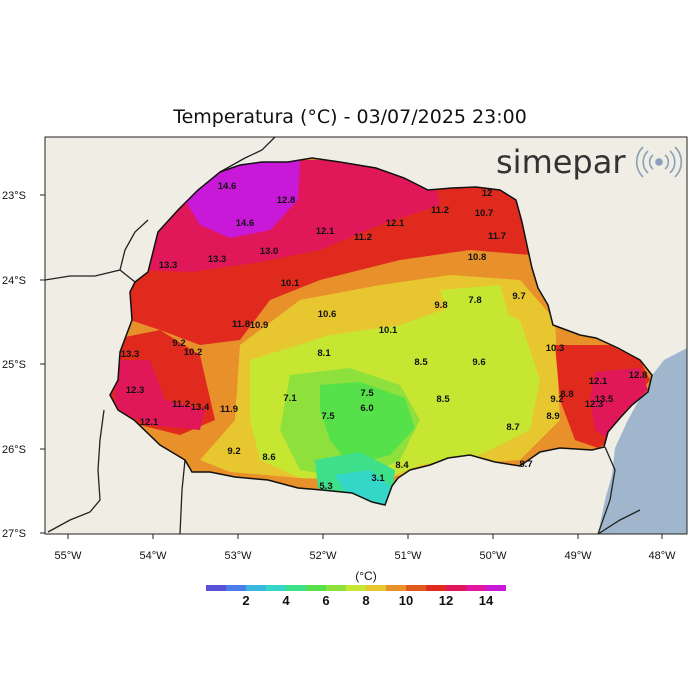  Describe the element at coordinates (552, 416) in the screenshot. I see `station-value: 8.9` at that location.